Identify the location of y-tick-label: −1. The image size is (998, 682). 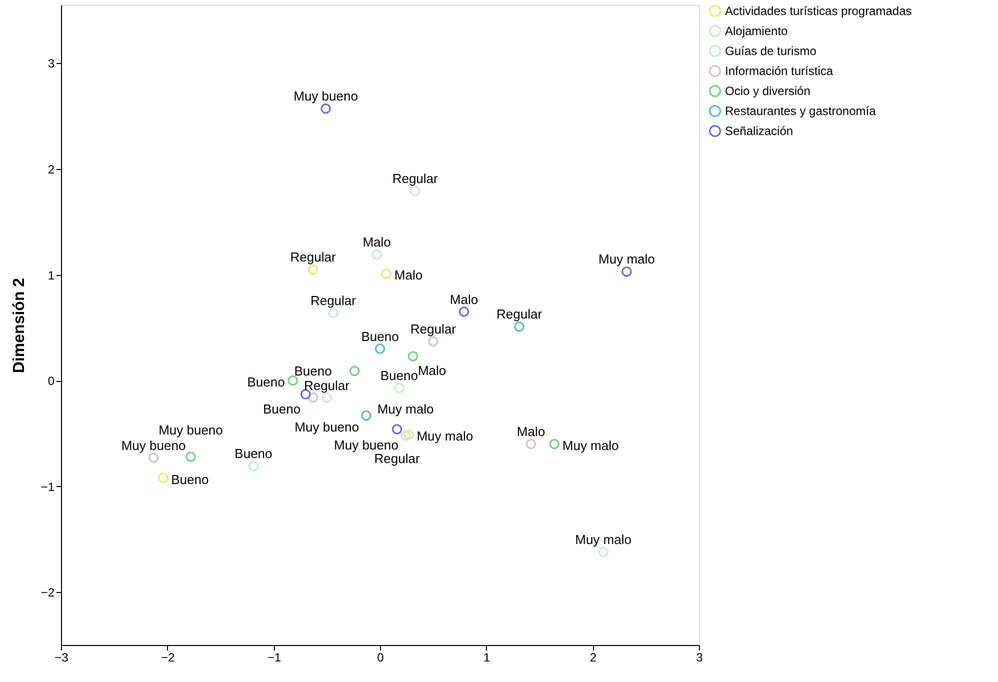
(47, 487).